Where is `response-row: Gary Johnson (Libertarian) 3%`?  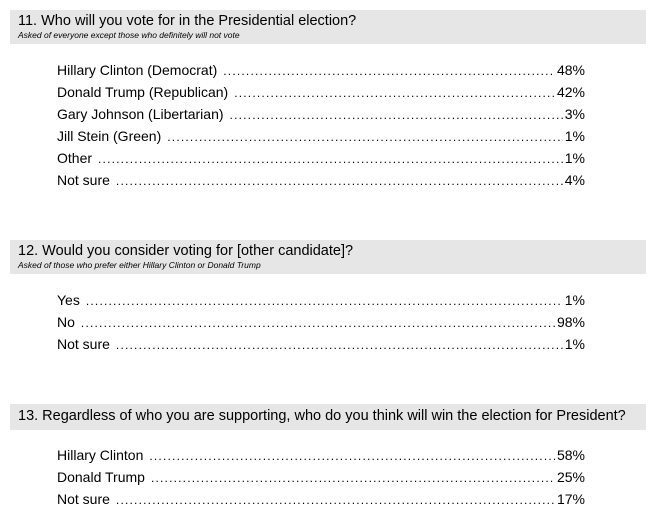 response-row: Gary Johnson (Libertarian) 3% is located at coordinates (321, 114).